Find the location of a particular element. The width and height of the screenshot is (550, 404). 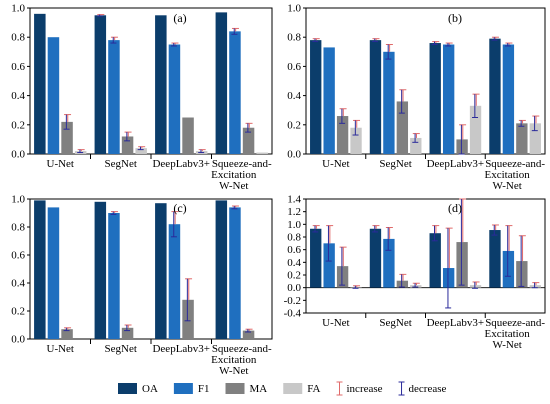

legend-label: F1 is located at coordinates (204, 389).